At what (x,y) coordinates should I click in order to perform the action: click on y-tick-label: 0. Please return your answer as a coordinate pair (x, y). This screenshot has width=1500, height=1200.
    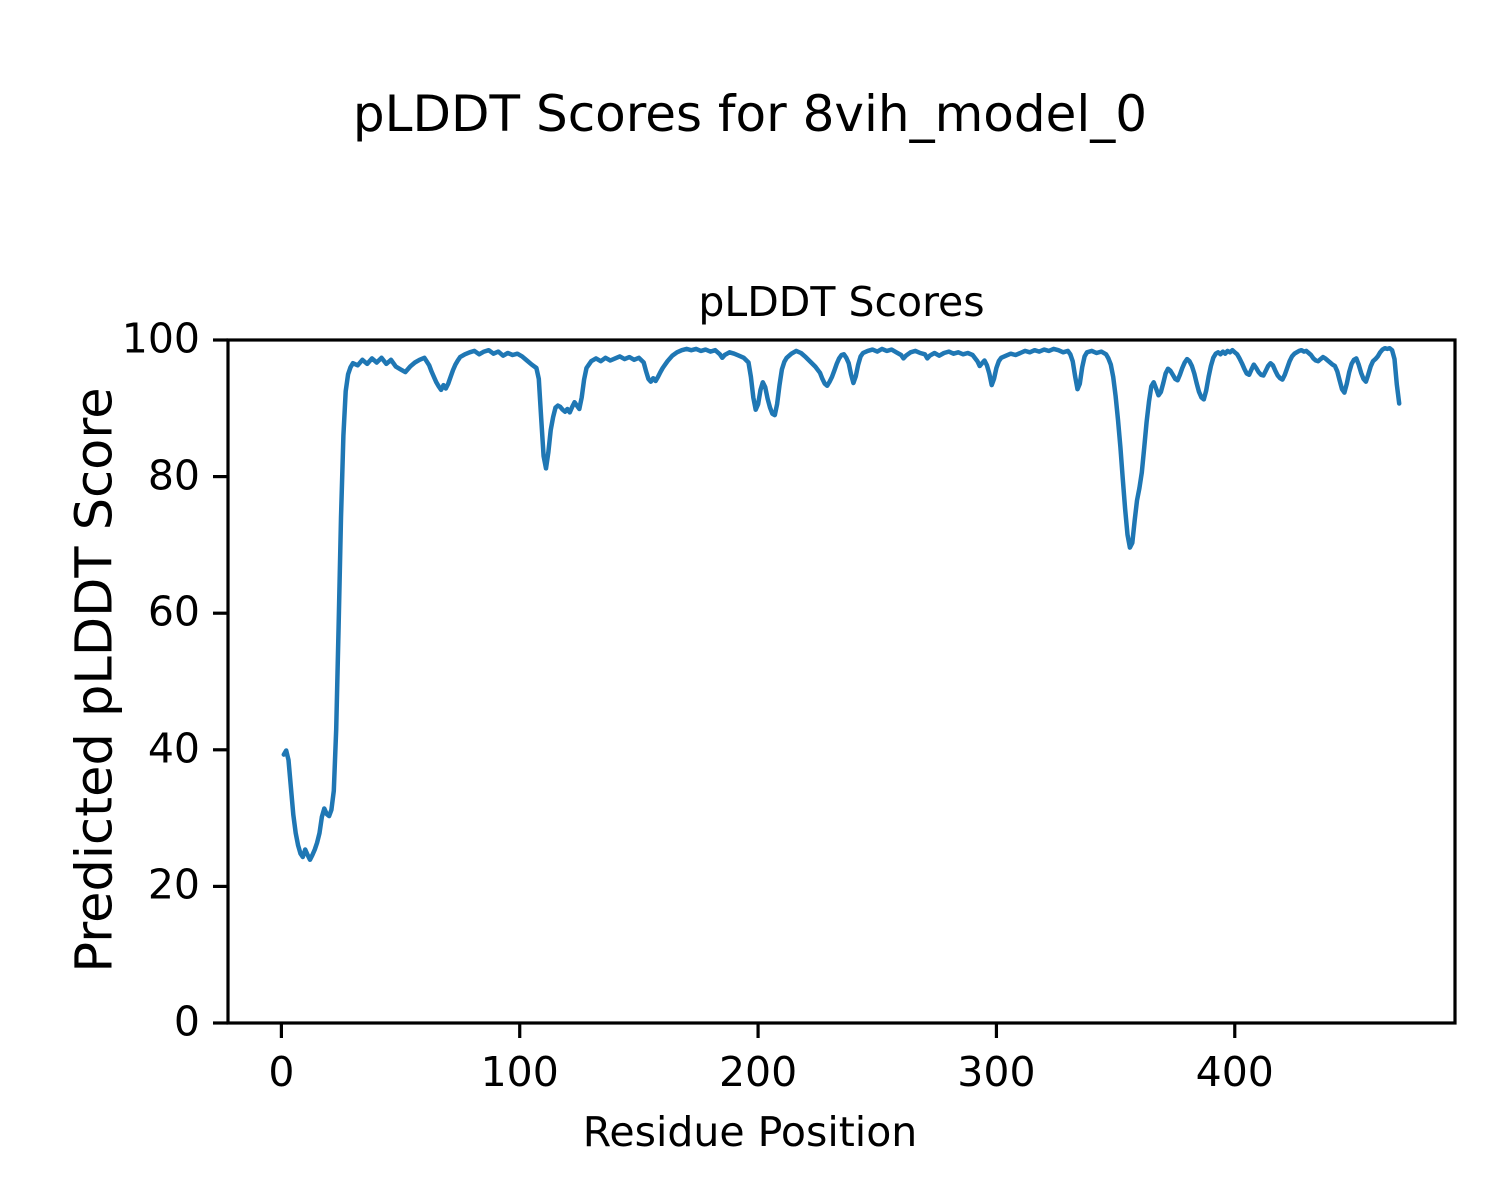
    Looking at the image, I should click on (186, 1021).